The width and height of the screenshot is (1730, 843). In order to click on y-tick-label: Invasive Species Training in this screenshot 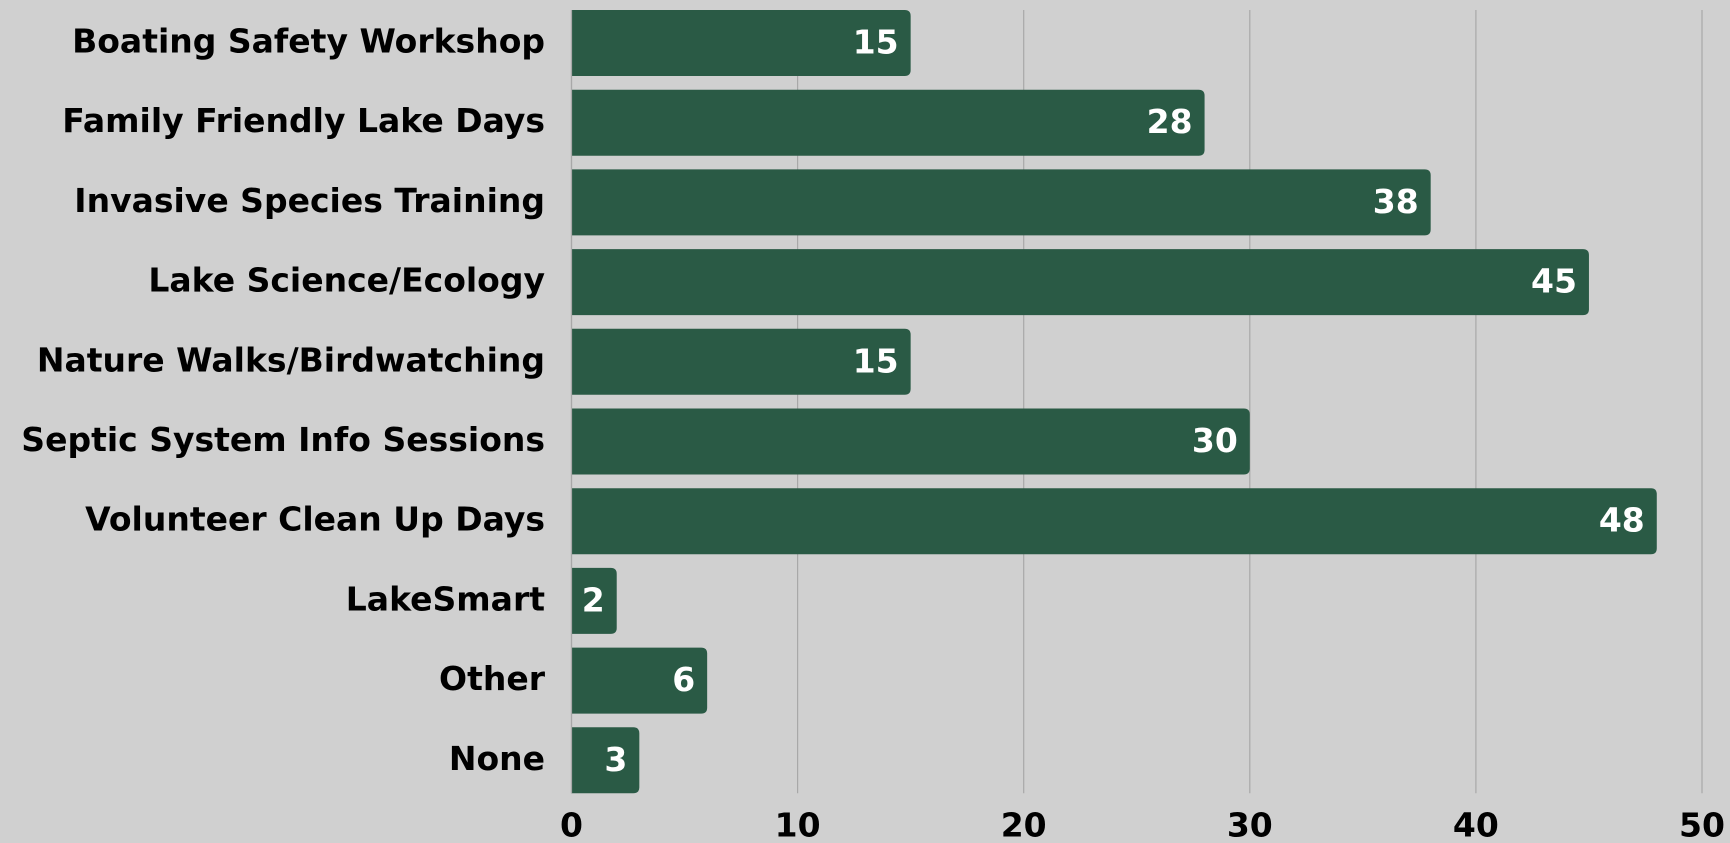, I will do `click(309, 200)`.